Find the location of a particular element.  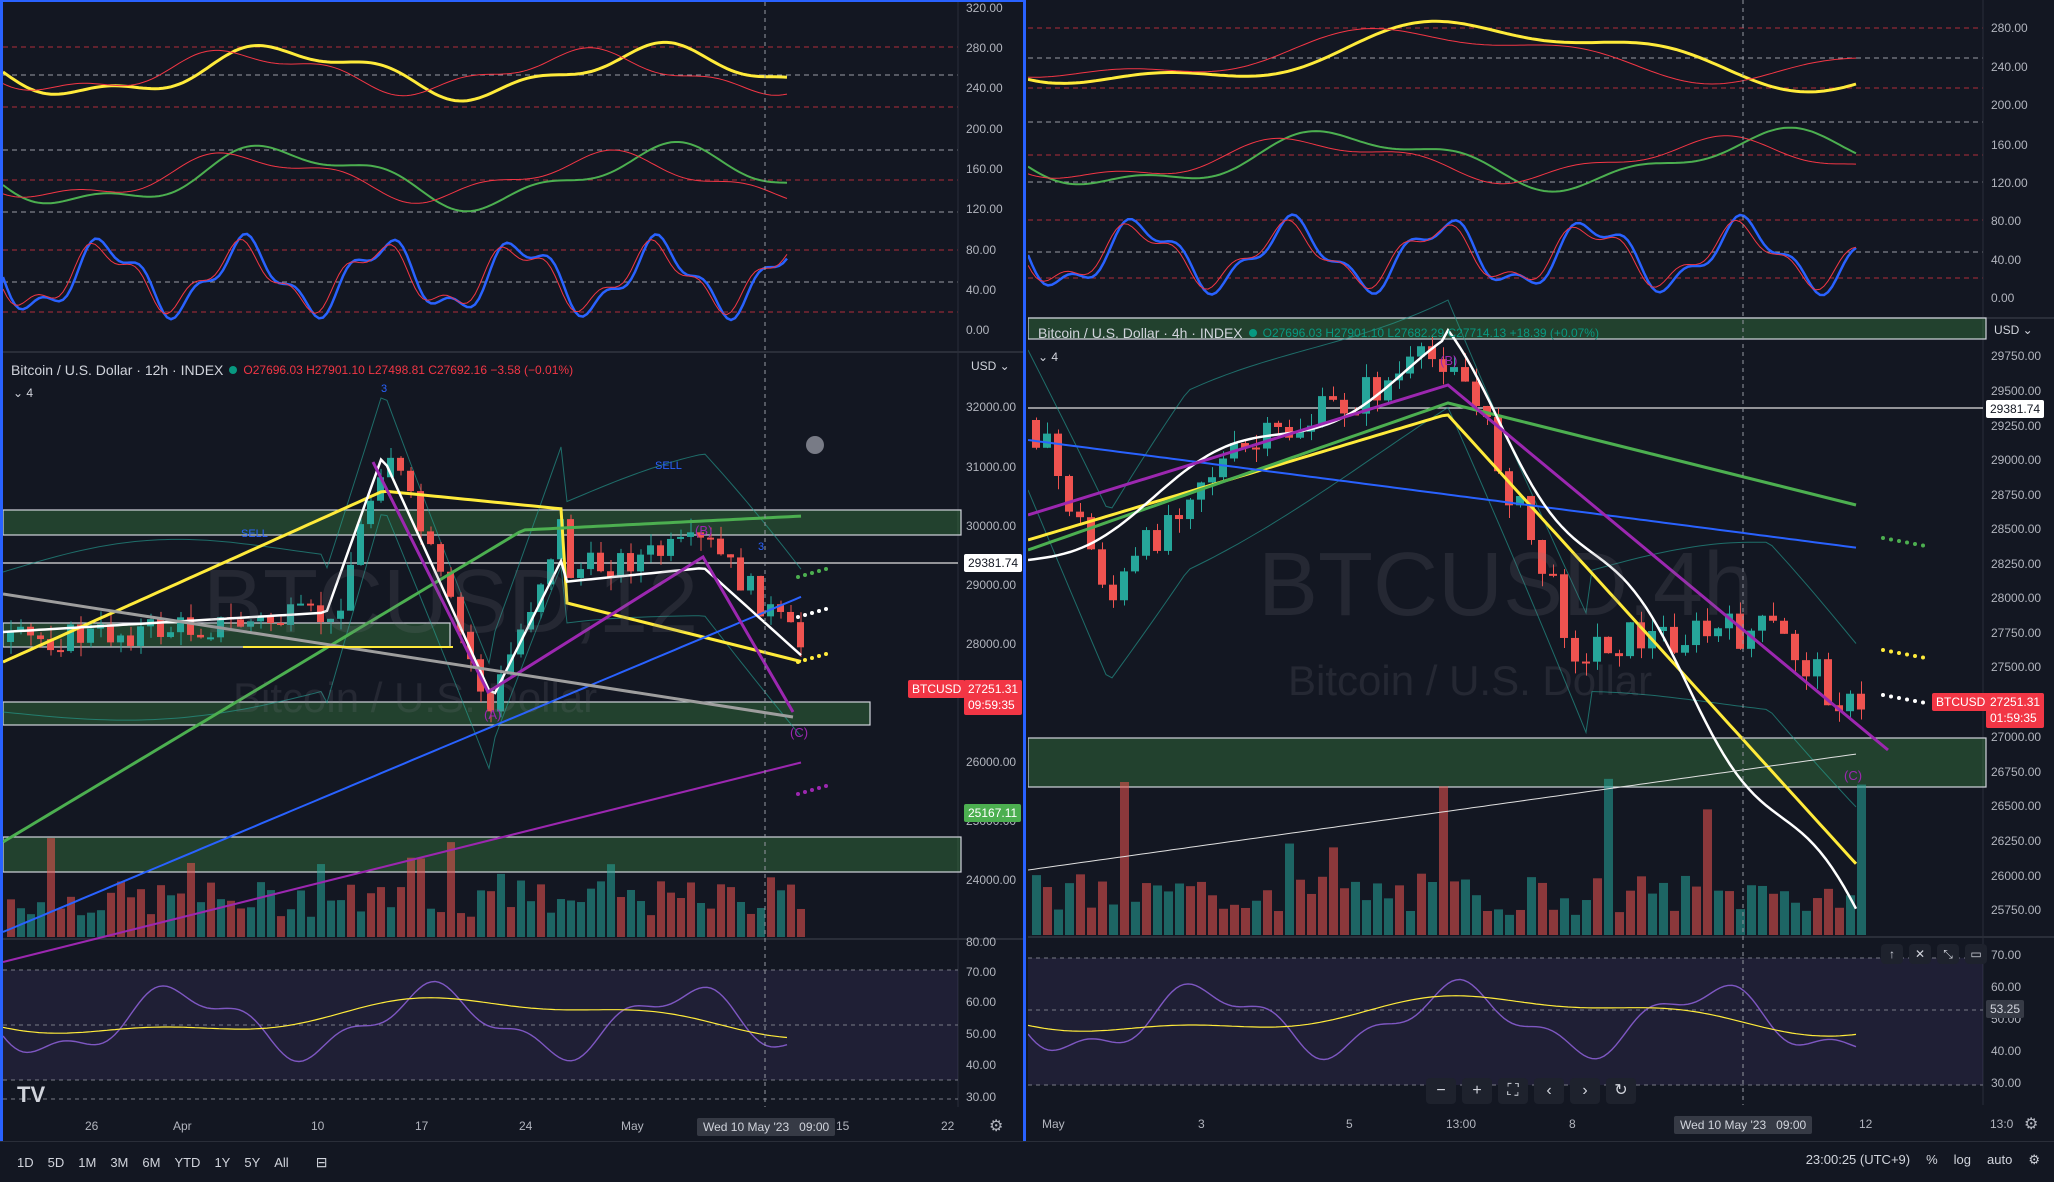

wave-label-c: (C) is located at coordinates (1853, 775).